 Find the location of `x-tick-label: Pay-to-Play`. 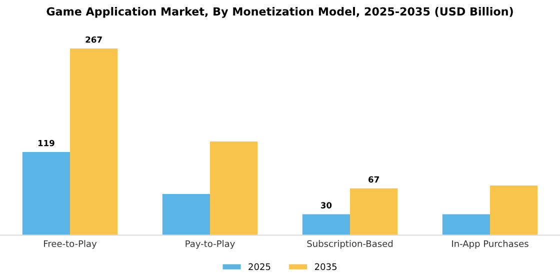

x-tick-label: Pay-to-Play is located at coordinates (210, 244).